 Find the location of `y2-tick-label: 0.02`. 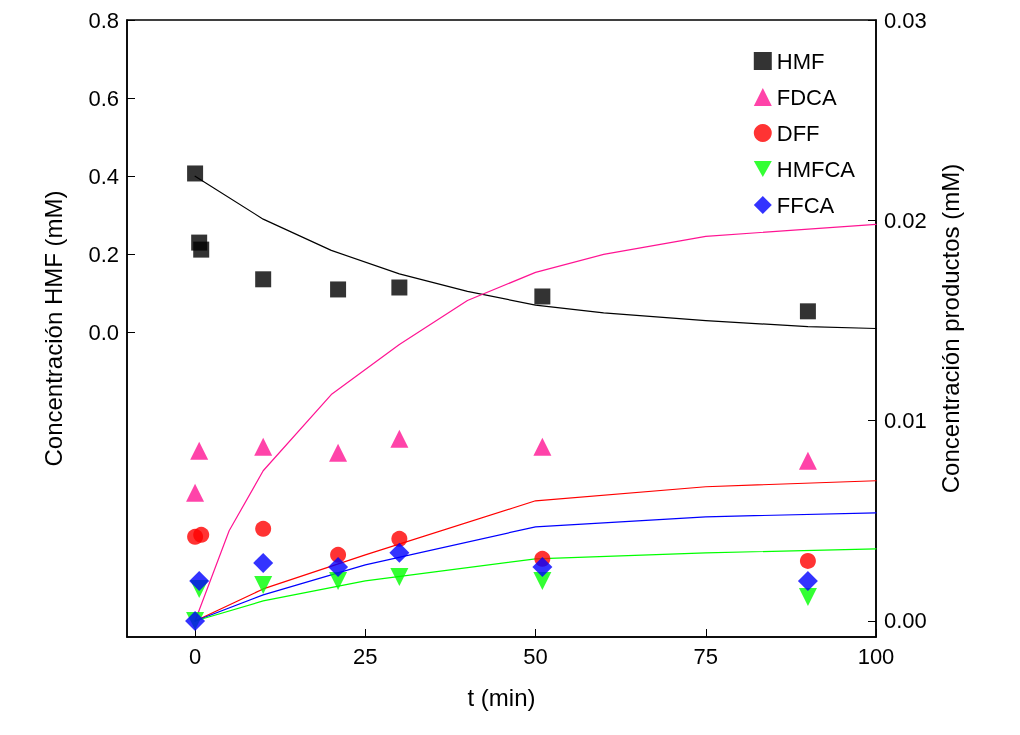

y2-tick-label: 0.02 is located at coordinates (905, 220).